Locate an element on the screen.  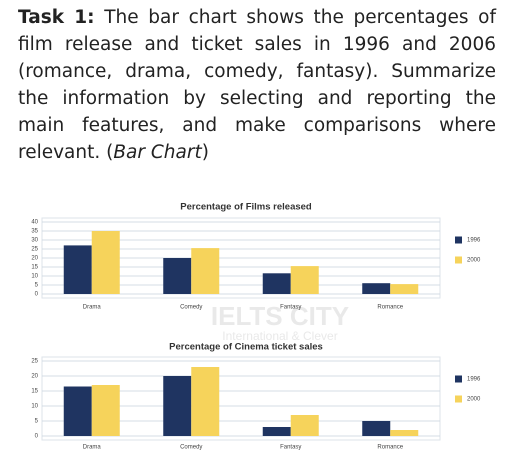
task-label: Task 1: is located at coordinates (56, 17).